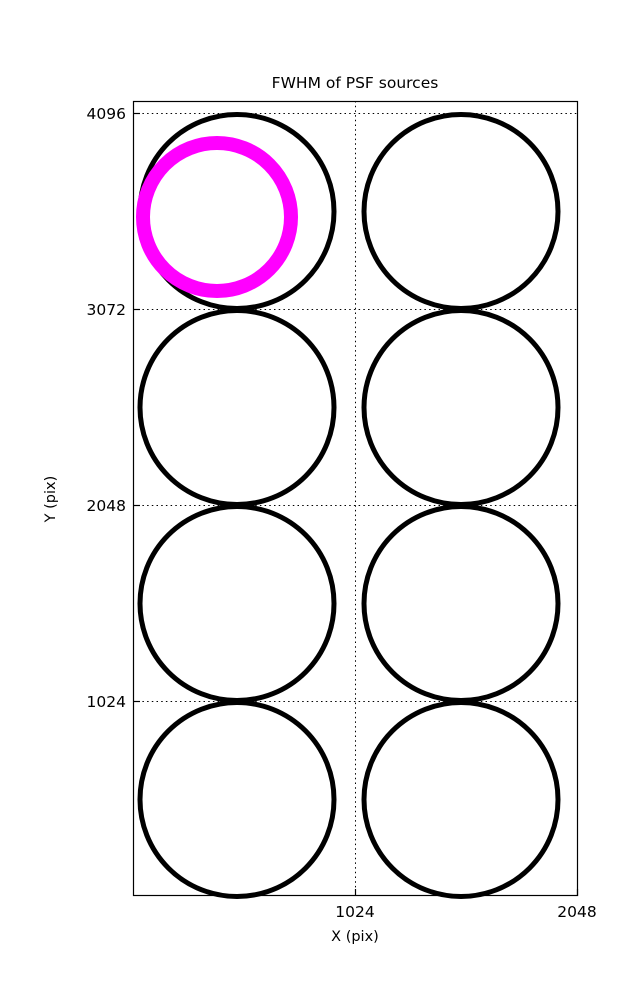 The height and width of the screenshot is (1000, 637). What do you see at coordinates (51, 500) in the screenshot?
I see `y-axis-label: Y (pix)` at bounding box center [51, 500].